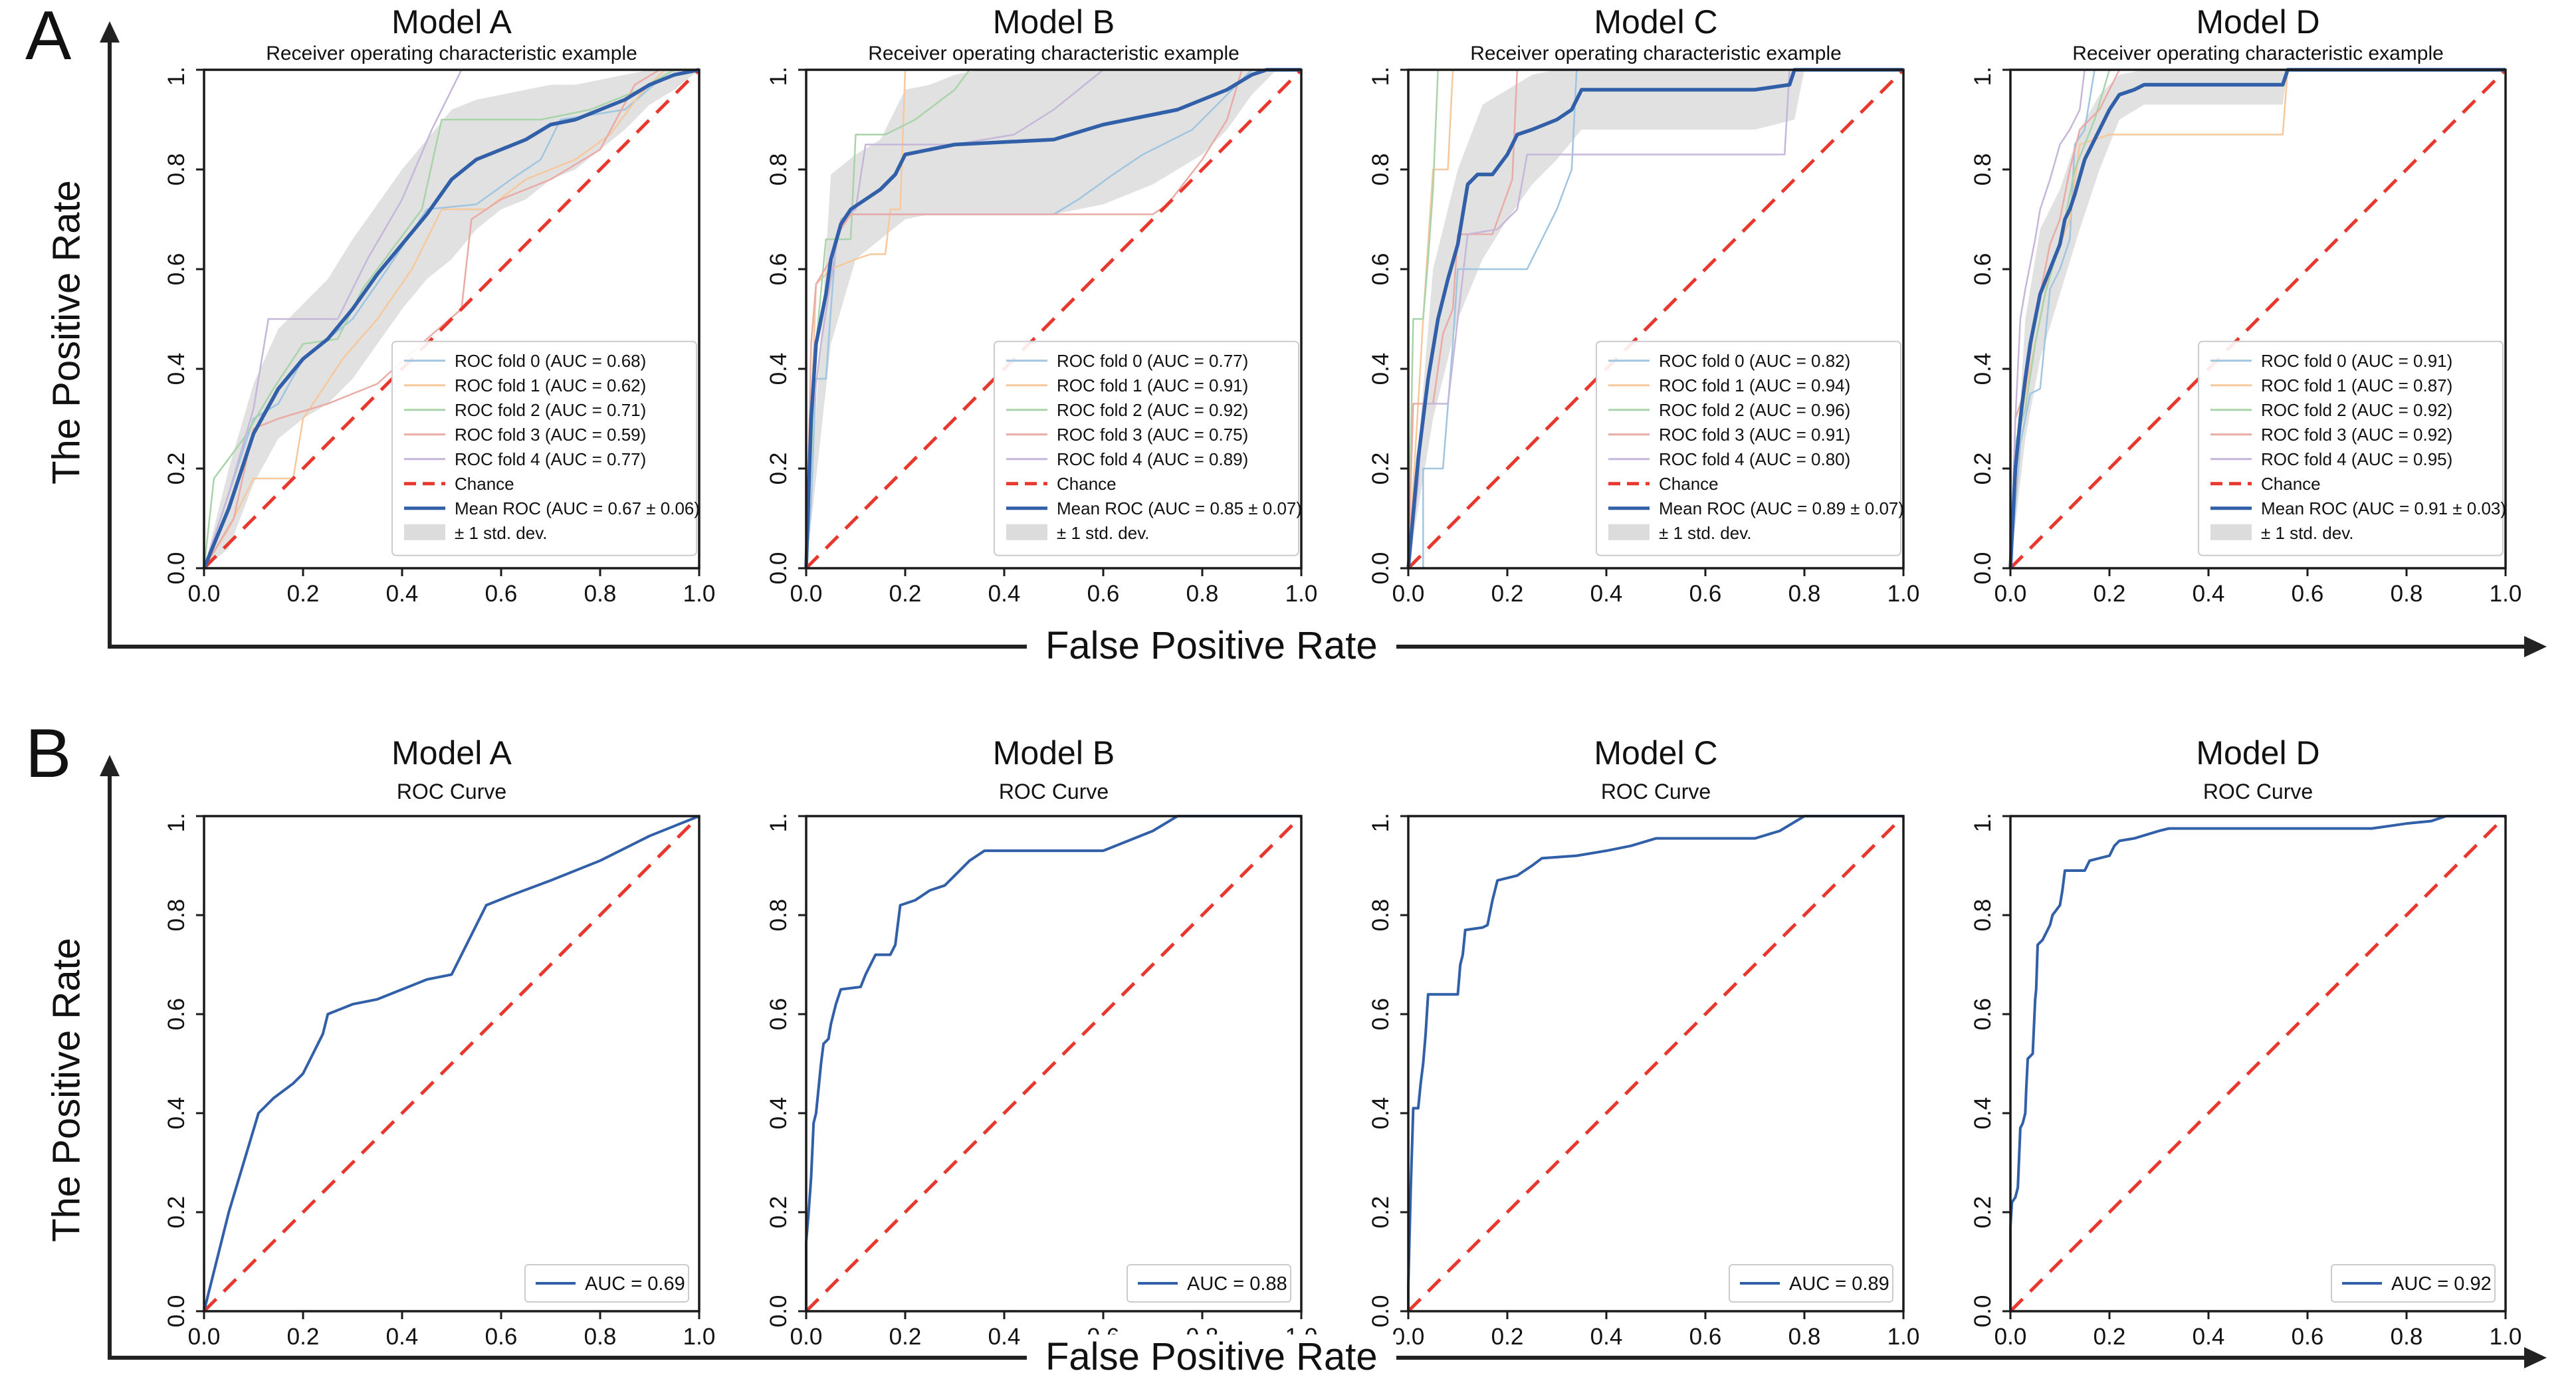 Image resolution: width=2576 pixels, height=1379 pixels. What do you see at coordinates (1656, 753) in the screenshot?
I see `panel-title: Model C` at bounding box center [1656, 753].